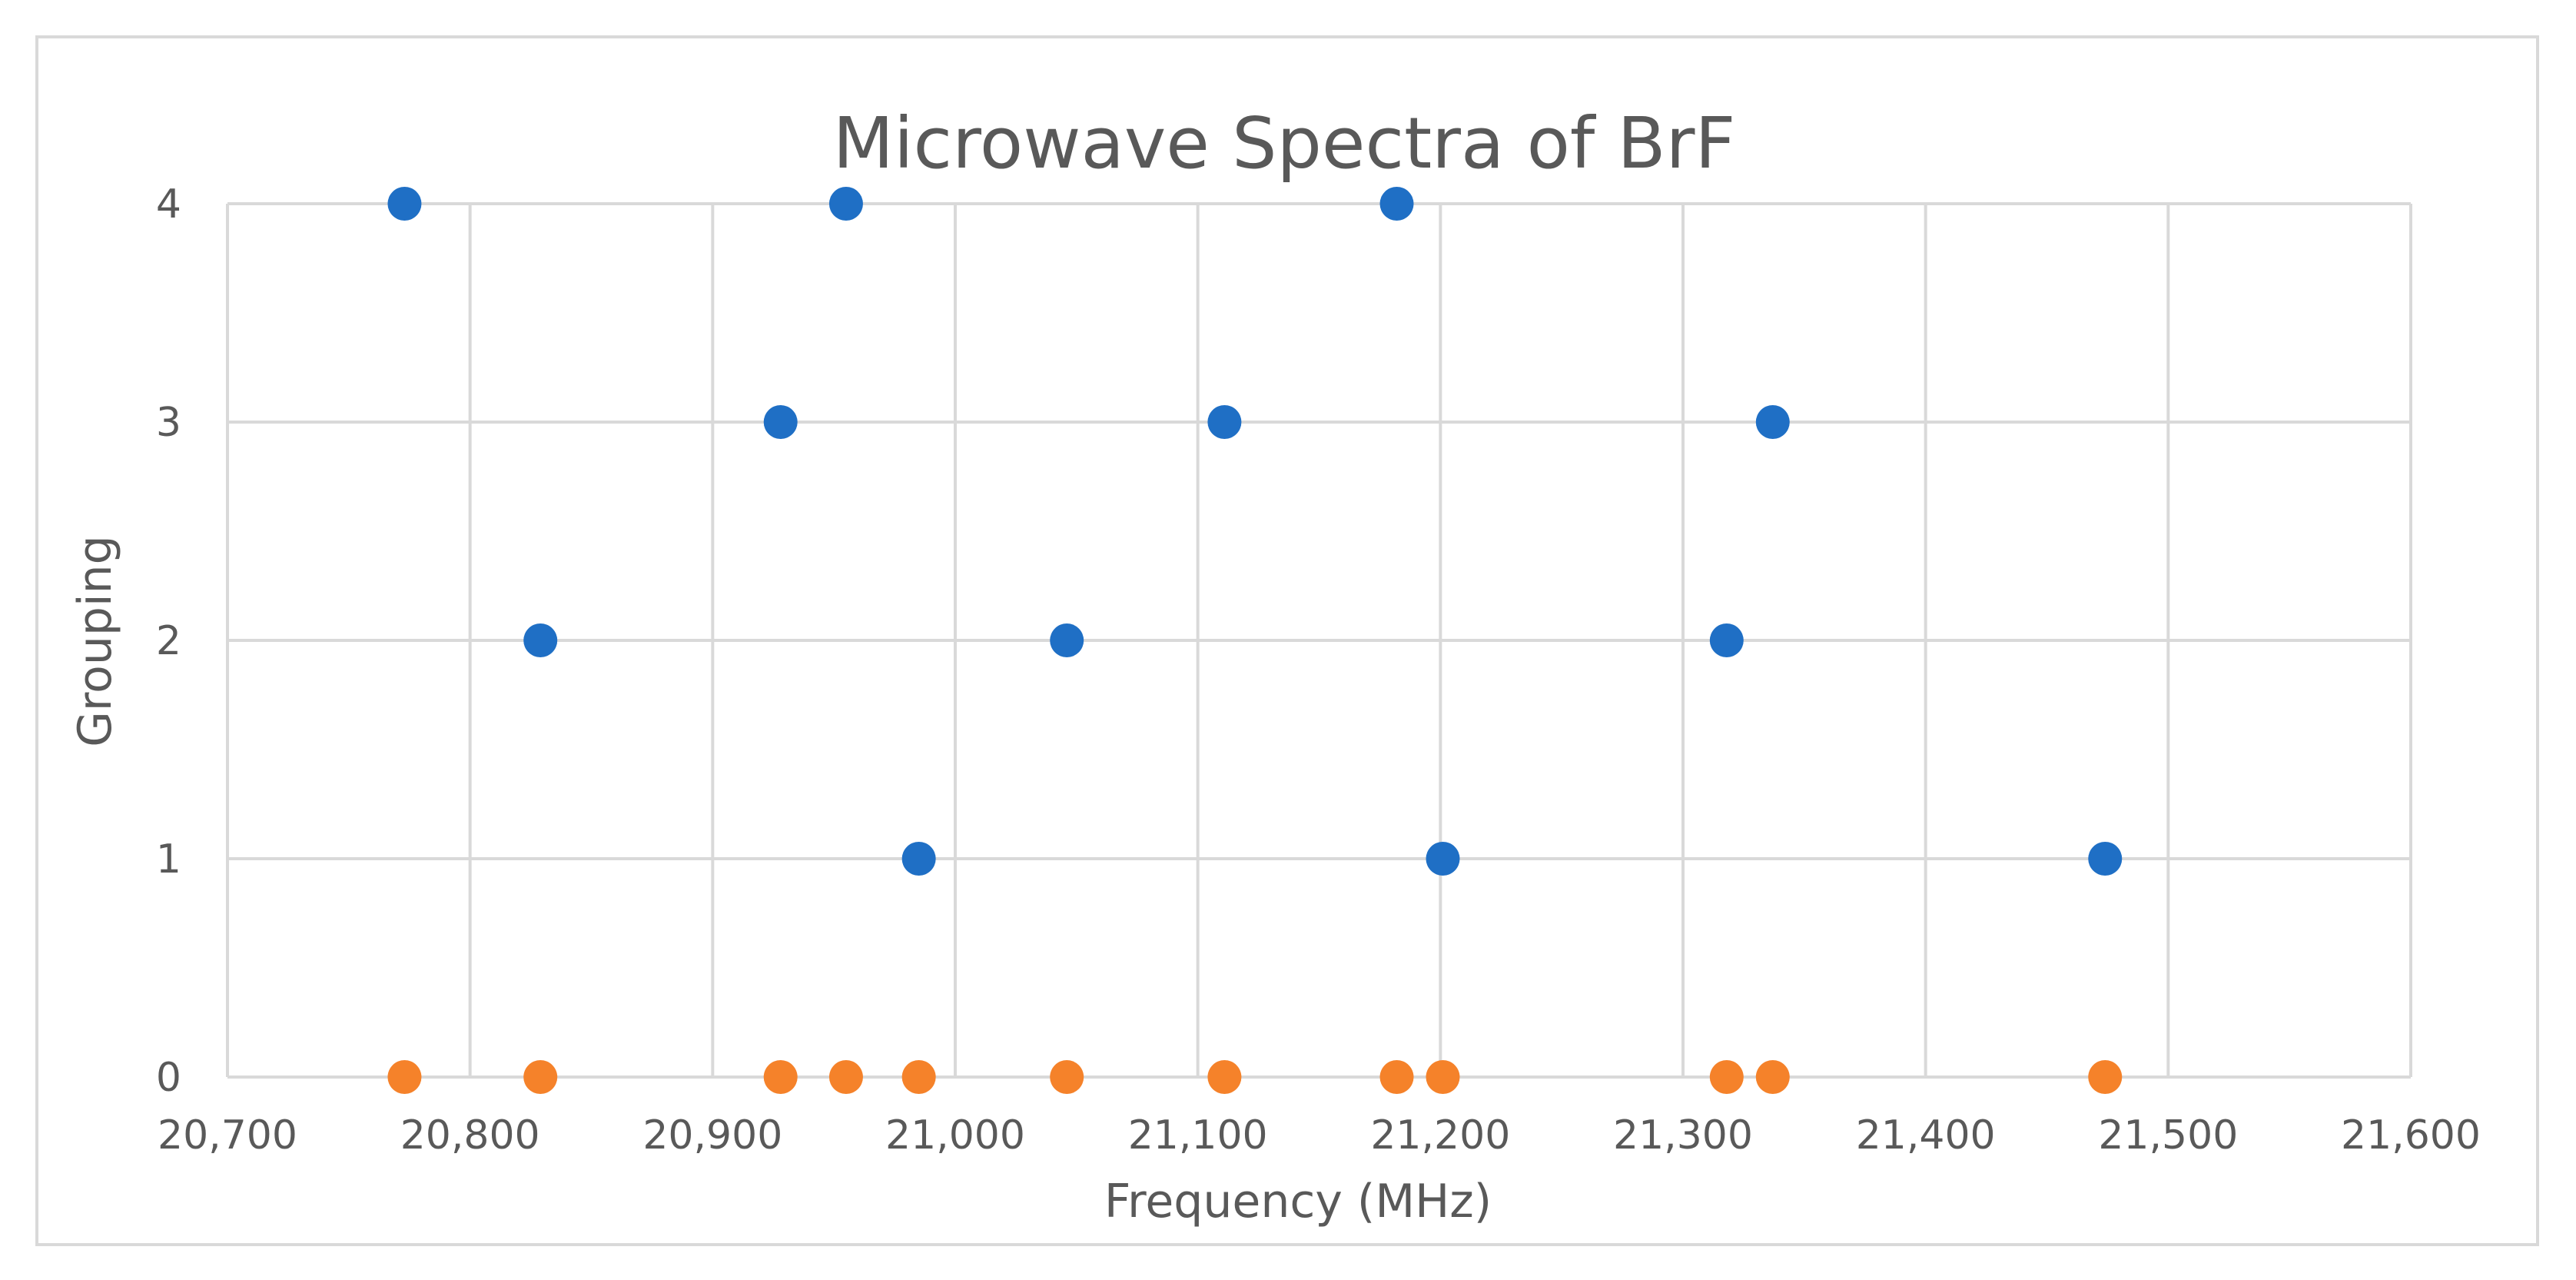 The image size is (2576, 1280). What do you see at coordinates (712, 1135) in the screenshot?
I see `x-tick-label: 20,900` at bounding box center [712, 1135].